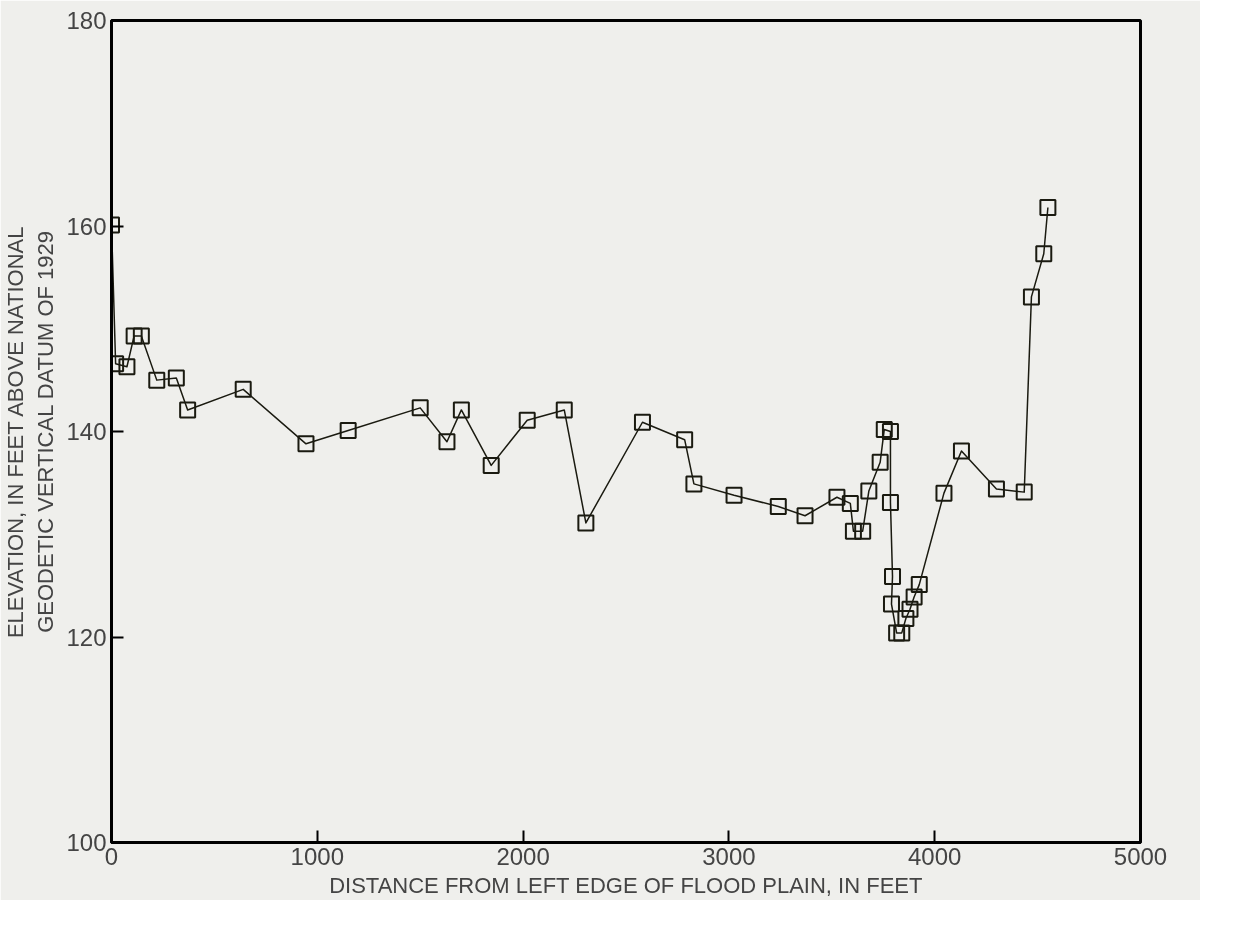 This screenshot has width=1258, height=937. Describe the element at coordinates (86, 637) in the screenshot. I see `y-tick-label: 120` at that location.